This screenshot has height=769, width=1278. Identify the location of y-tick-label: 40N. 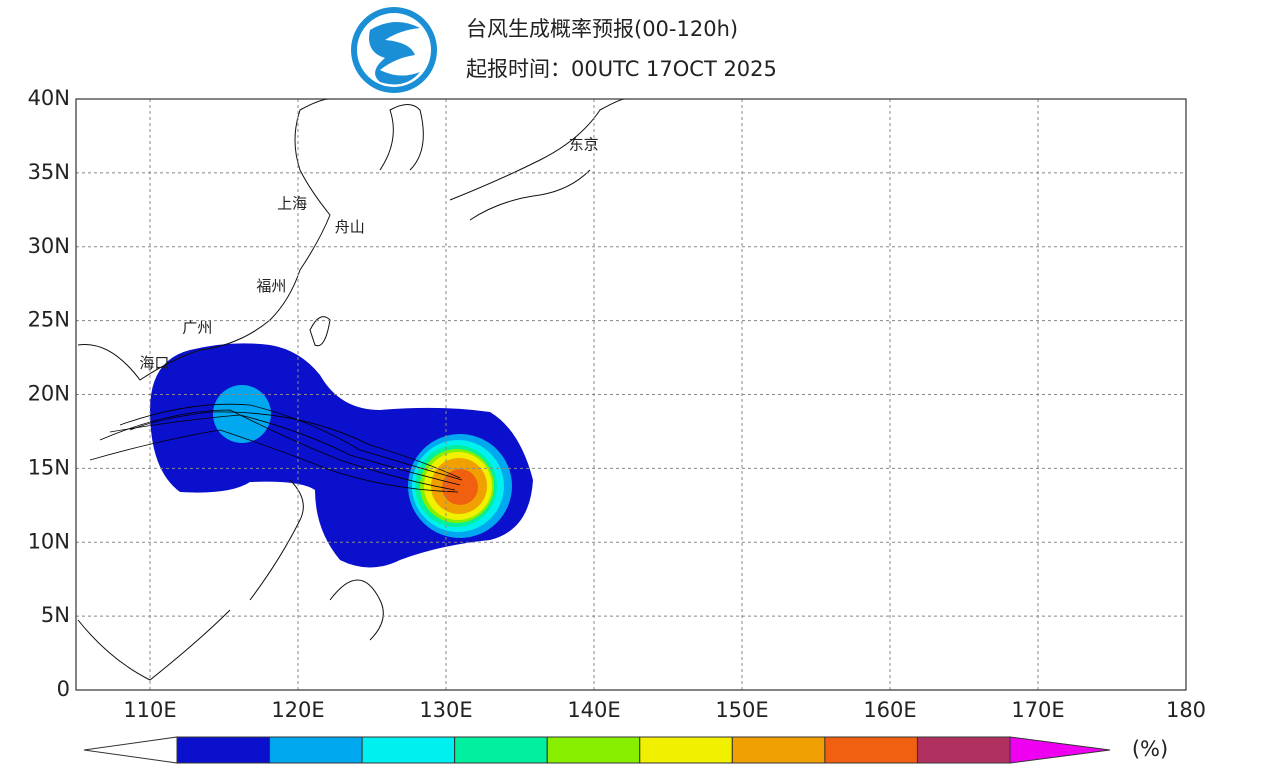
(49, 98).